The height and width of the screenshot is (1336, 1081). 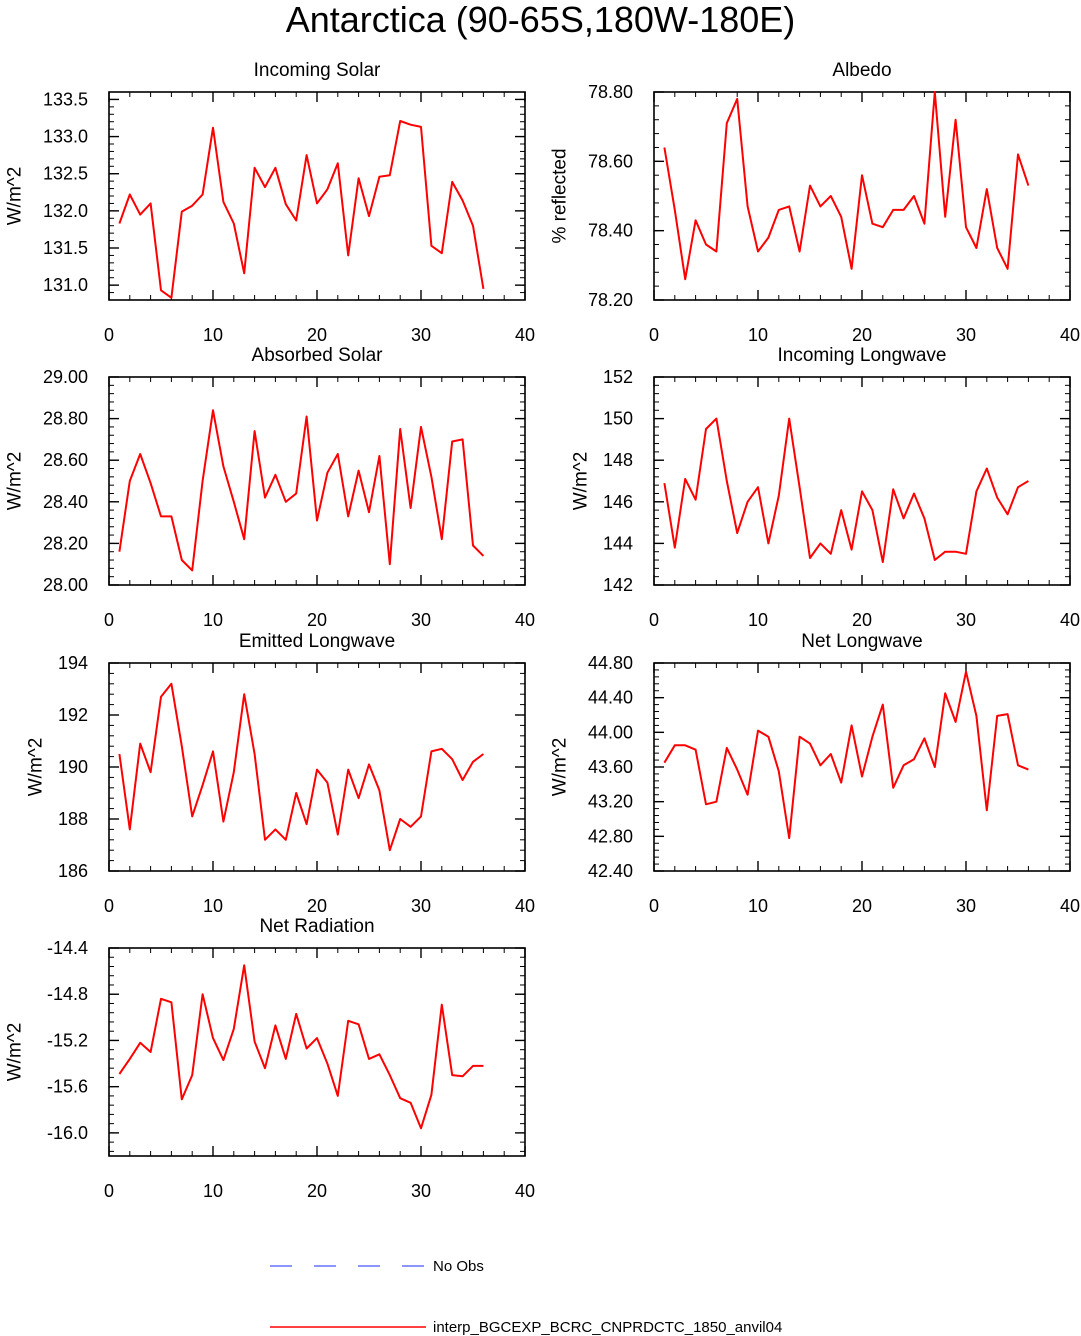 What do you see at coordinates (67, 1087) in the screenshot?
I see `y-tick-label: -15.6` at bounding box center [67, 1087].